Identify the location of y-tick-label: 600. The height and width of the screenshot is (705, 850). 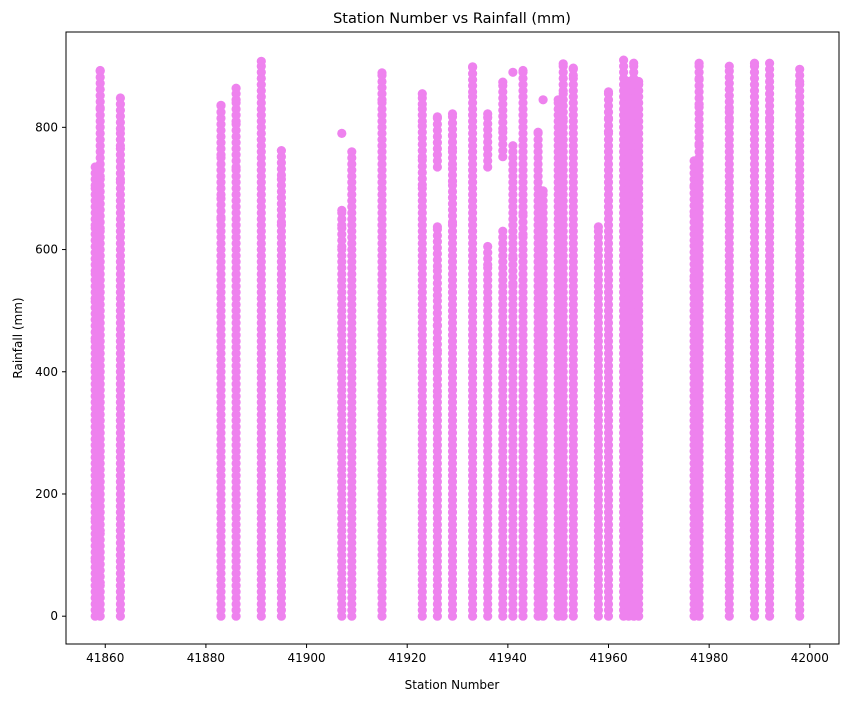
(46, 250).